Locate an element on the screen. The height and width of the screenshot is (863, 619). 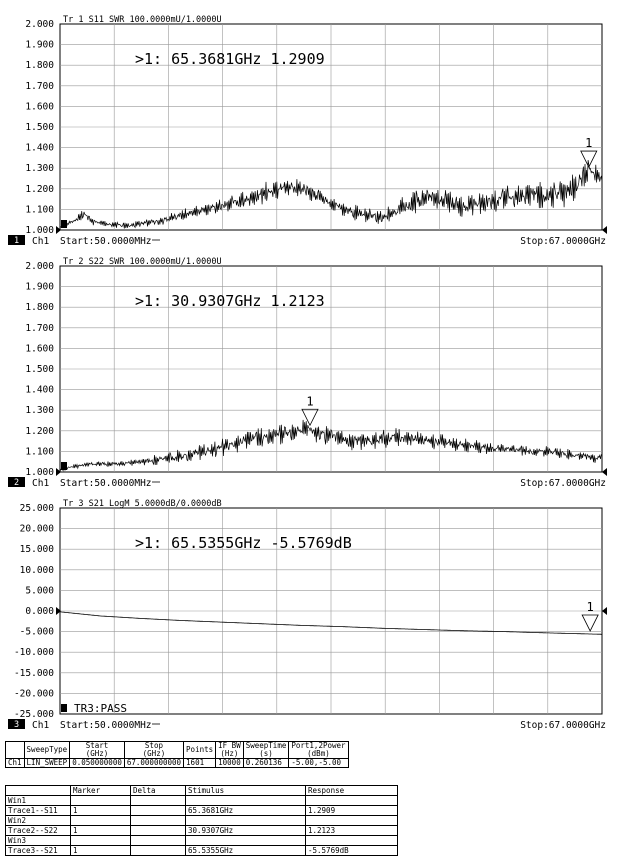
marker-cell: 1.2123 is located at coordinates (351, 830).